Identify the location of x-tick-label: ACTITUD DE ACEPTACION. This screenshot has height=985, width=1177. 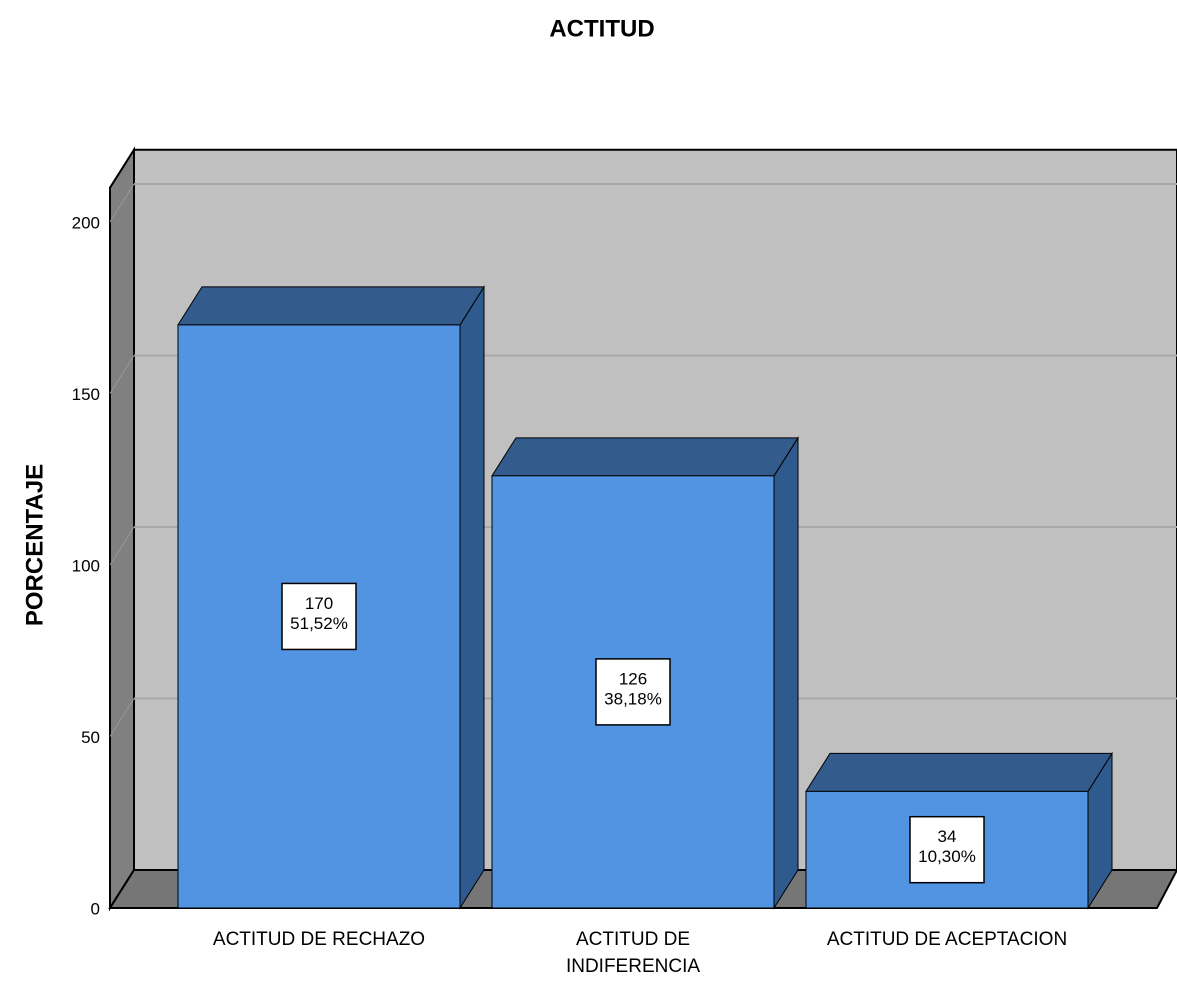
(947, 939).